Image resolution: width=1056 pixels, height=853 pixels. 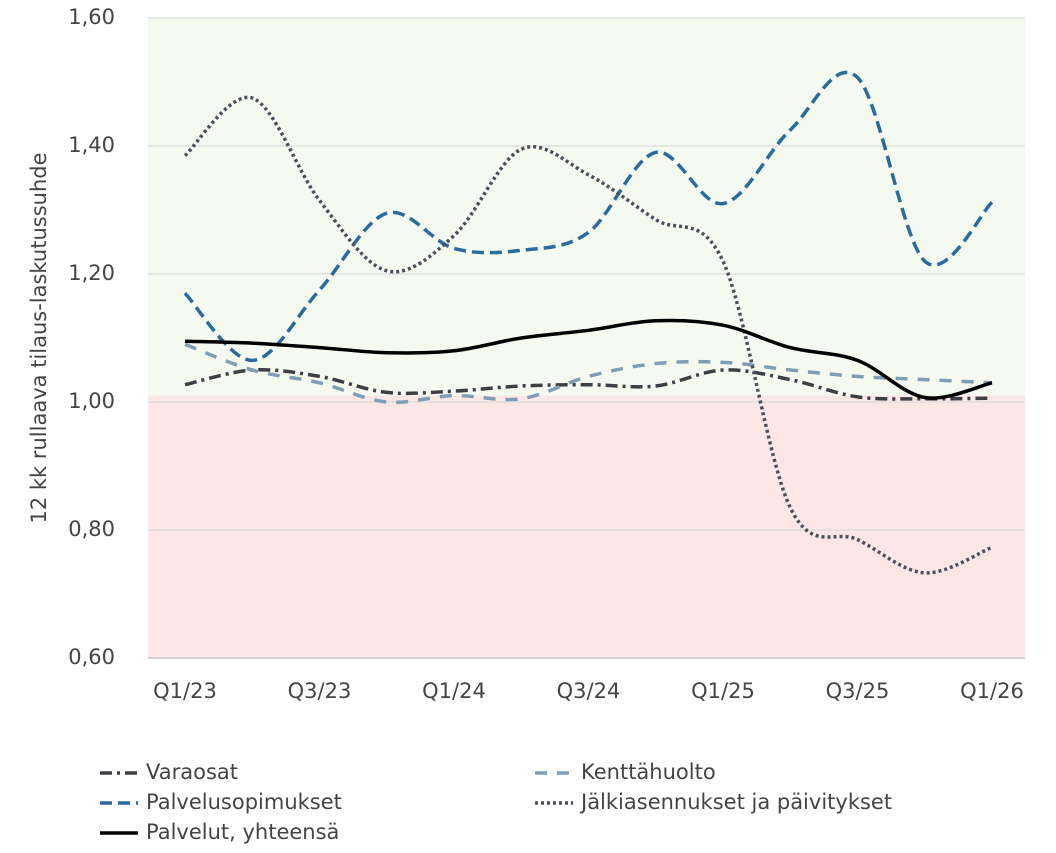 I want to click on y-tick-label: 1,40, so click(x=91, y=145).